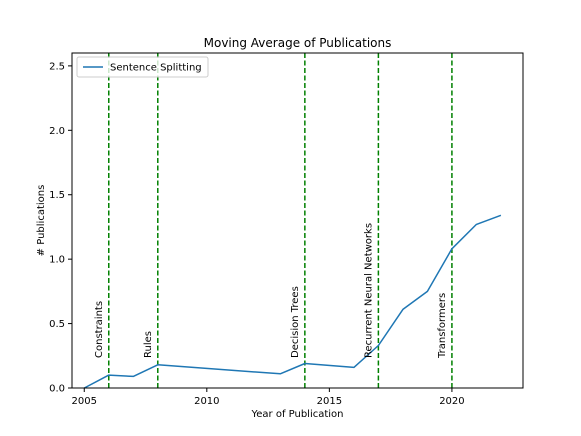  Describe the element at coordinates (41, 221) in the screenshot. I see `y-axis-label: # Publications` at that location.